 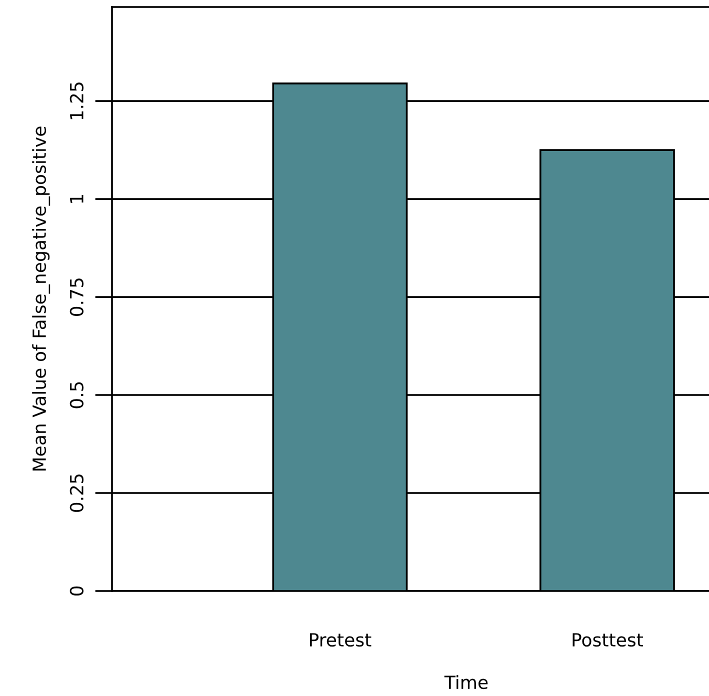 What do you see at coordinates (77, 493) in the screenshot?
I see `y-tick-label: 0.25` at bounding box center [77, 493].